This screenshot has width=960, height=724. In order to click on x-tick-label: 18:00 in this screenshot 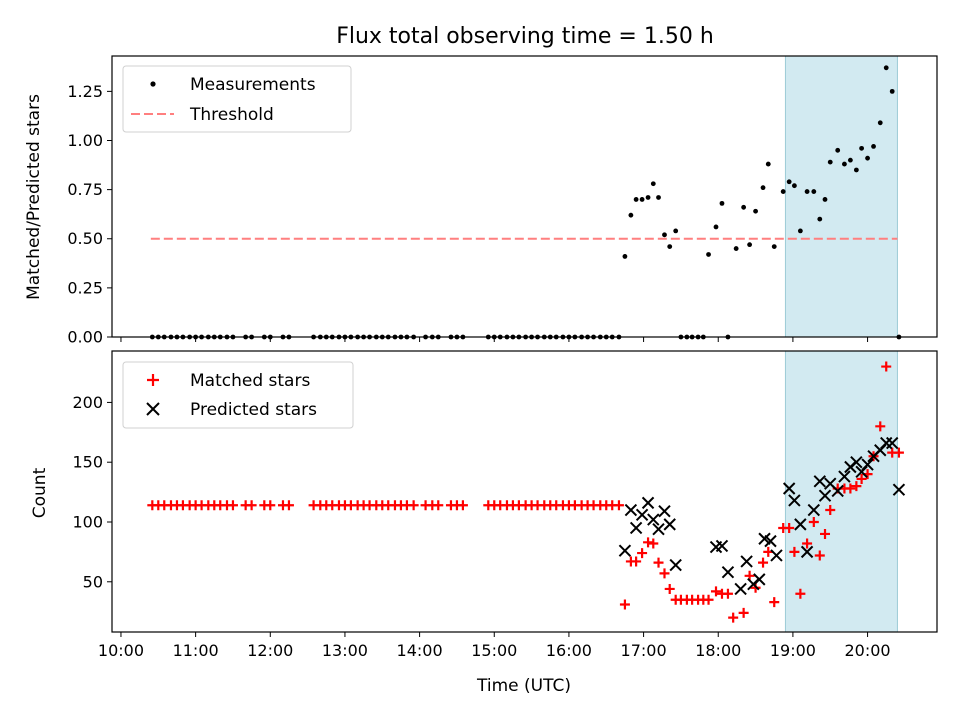, I will do `click(718, 650)`.